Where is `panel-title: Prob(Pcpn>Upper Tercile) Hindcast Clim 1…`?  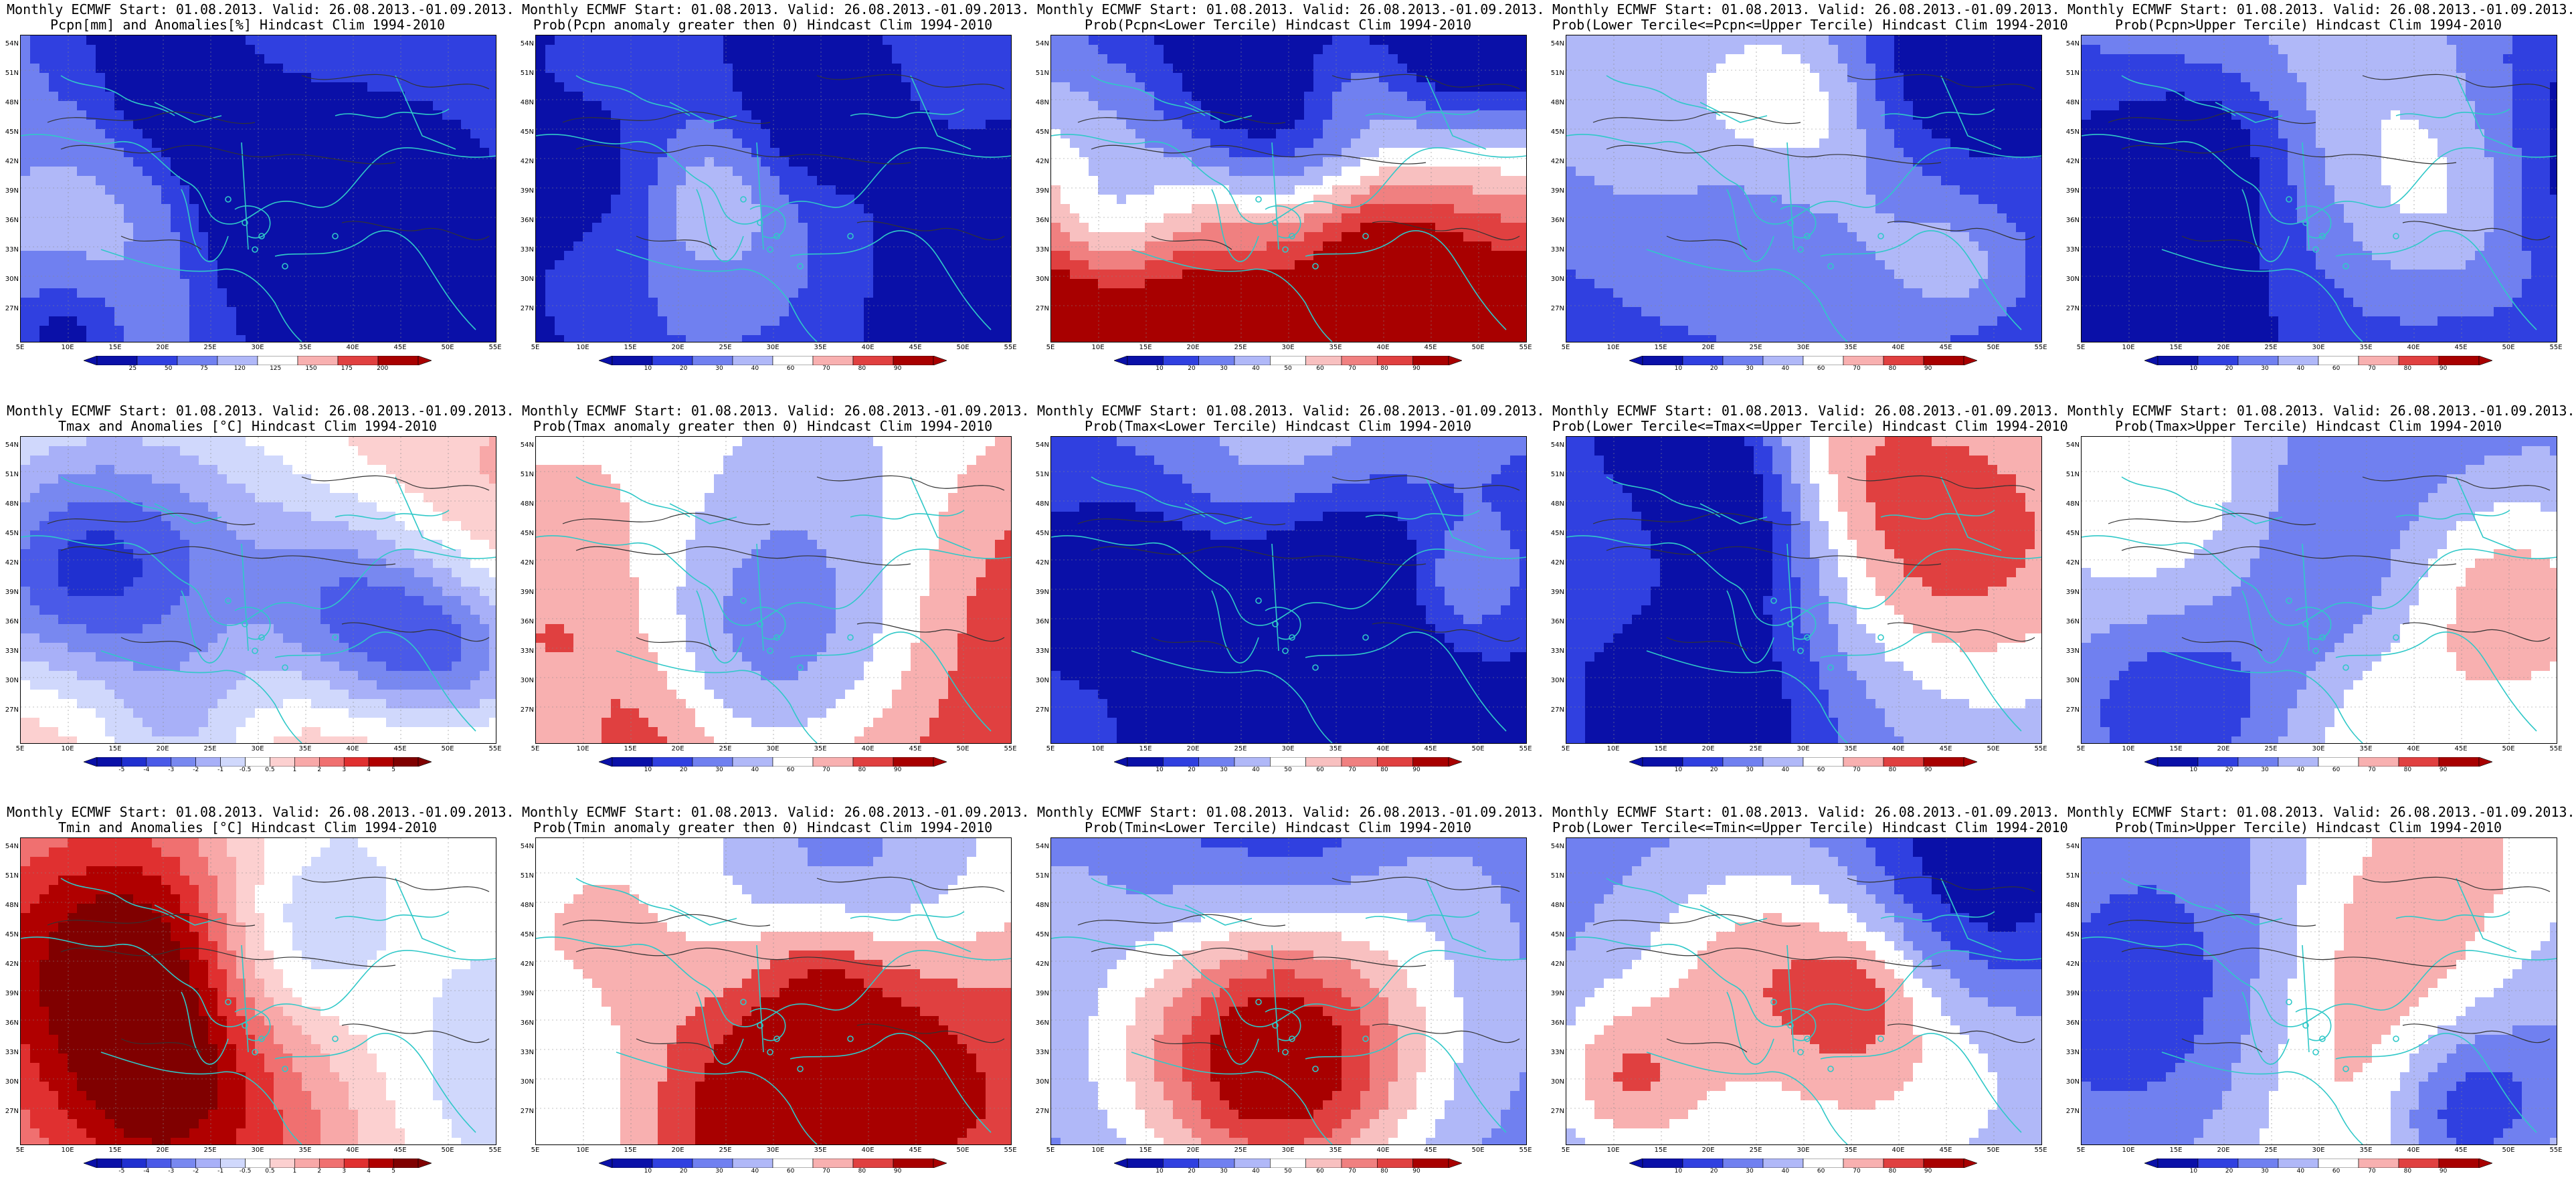
panel-title: Prob(Pcpn>Upper Tercile) Hindcast Clim 1… is located at coordinates (2308, 25).